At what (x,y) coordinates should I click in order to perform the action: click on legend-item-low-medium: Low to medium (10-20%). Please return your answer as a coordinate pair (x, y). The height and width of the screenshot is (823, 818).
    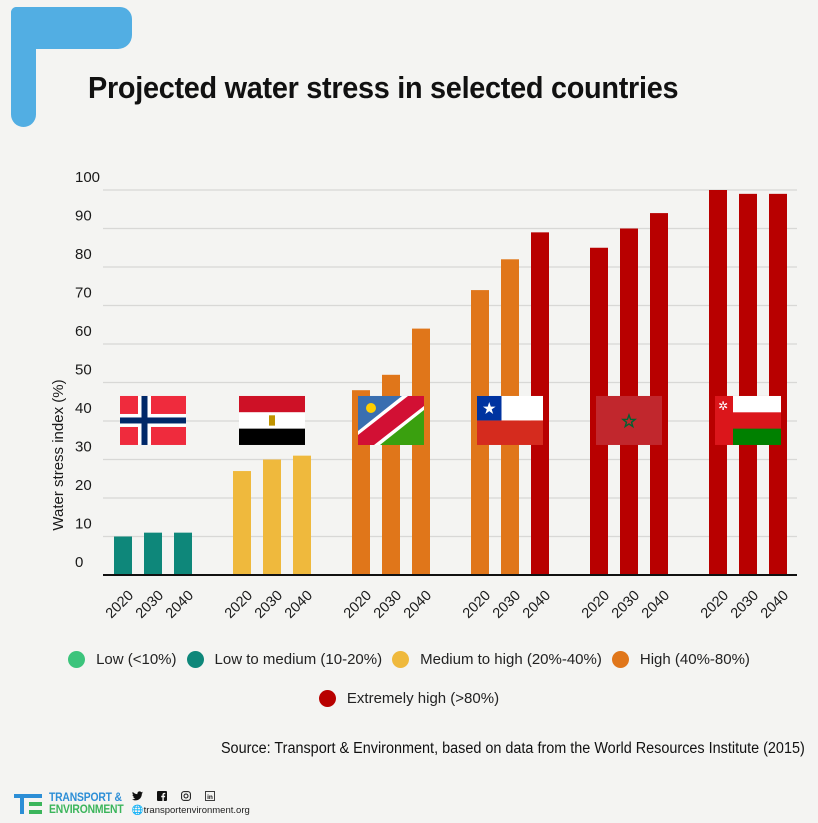
    Looking at the image, I should click on (284, 659).